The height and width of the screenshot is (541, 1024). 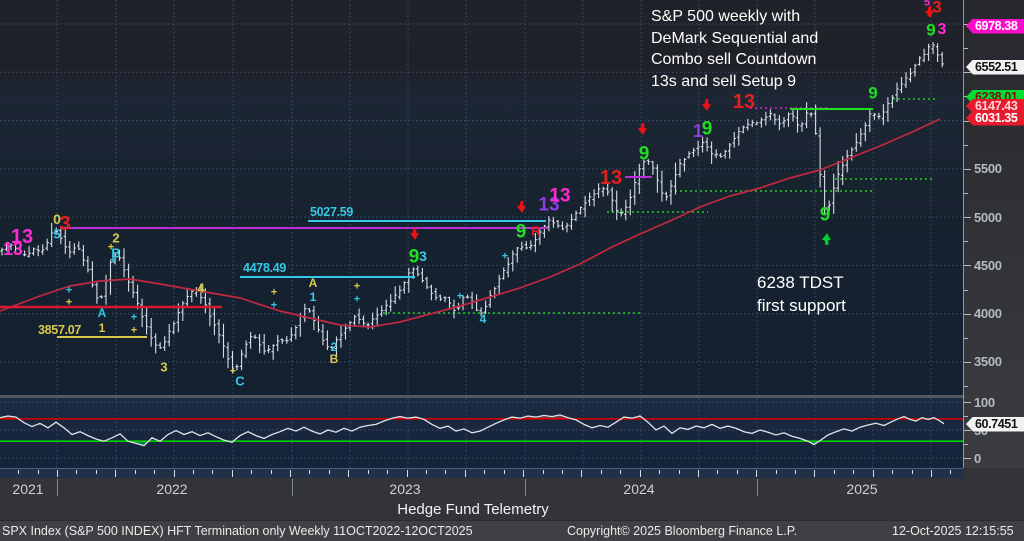 I want to click on year-label-2024: 2024, so click(x=639, y=489).